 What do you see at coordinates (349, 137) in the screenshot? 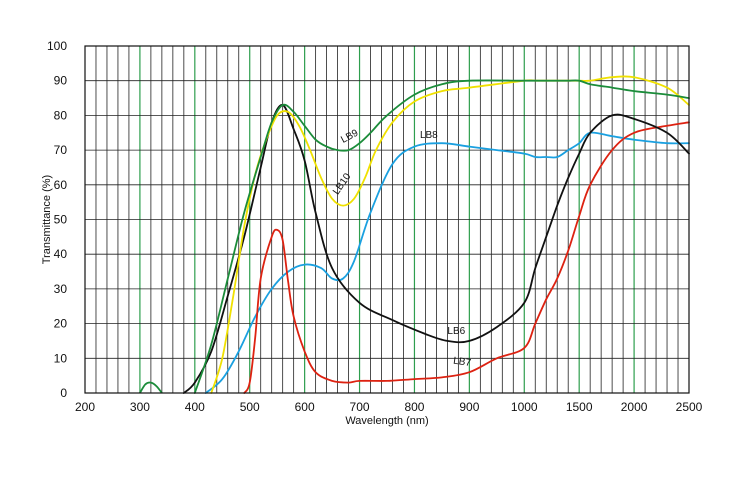
I see `series-label-lb9: LB9` at bounding box center [349, 137].